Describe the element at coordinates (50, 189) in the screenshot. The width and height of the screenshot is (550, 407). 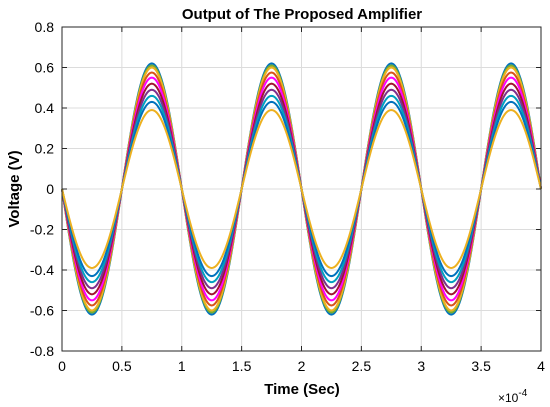
I see `y-tick-label: 0` at that location.